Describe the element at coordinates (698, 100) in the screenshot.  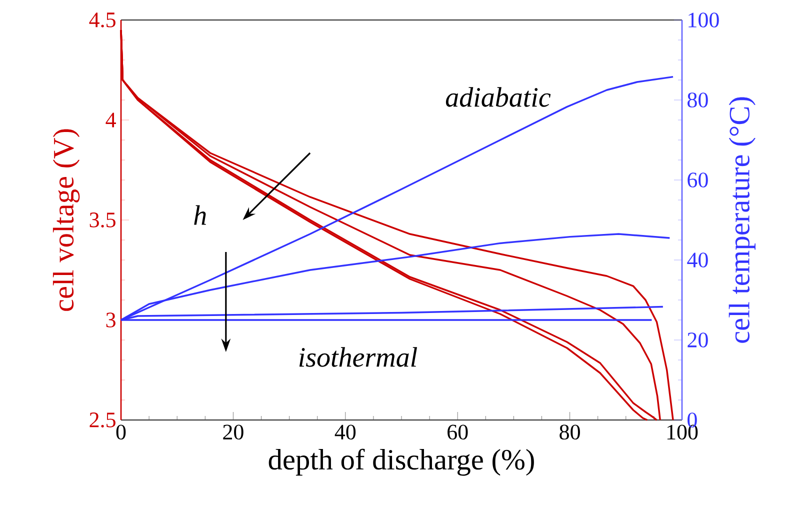
I see `y2-tick-label: 80` at that location.